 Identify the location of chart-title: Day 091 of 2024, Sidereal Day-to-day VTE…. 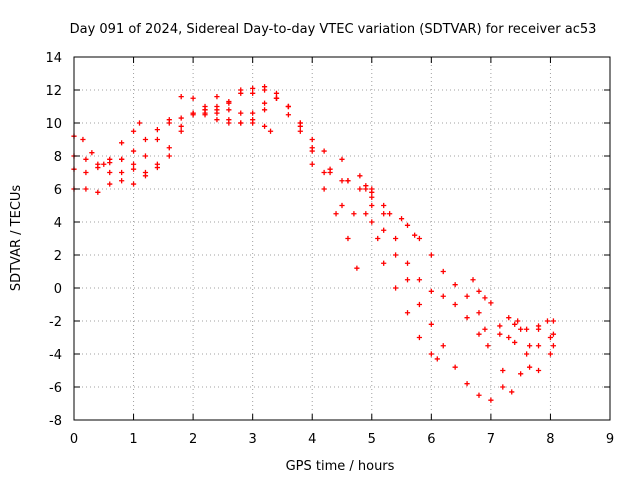
(333, 29).